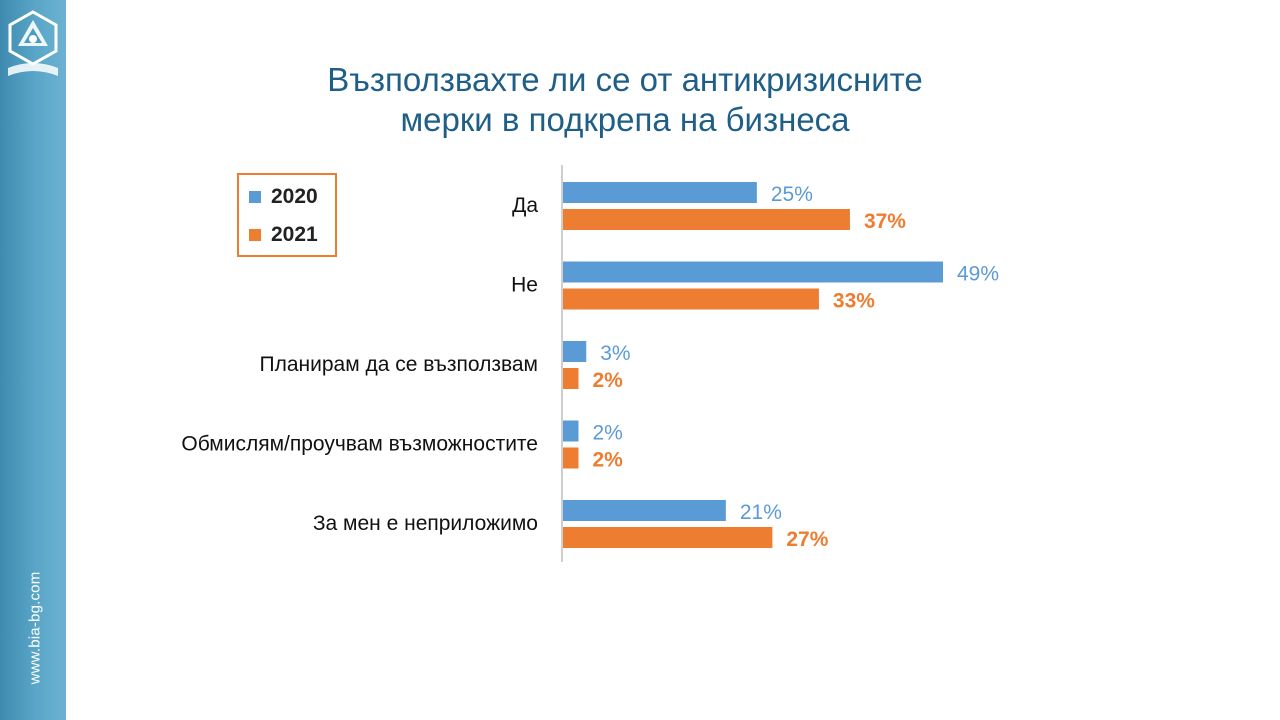  What do you see at coordinates (807, 539) in the screenshot?
I see `data-label-2021: 27%` at bounding box center [807, 539].